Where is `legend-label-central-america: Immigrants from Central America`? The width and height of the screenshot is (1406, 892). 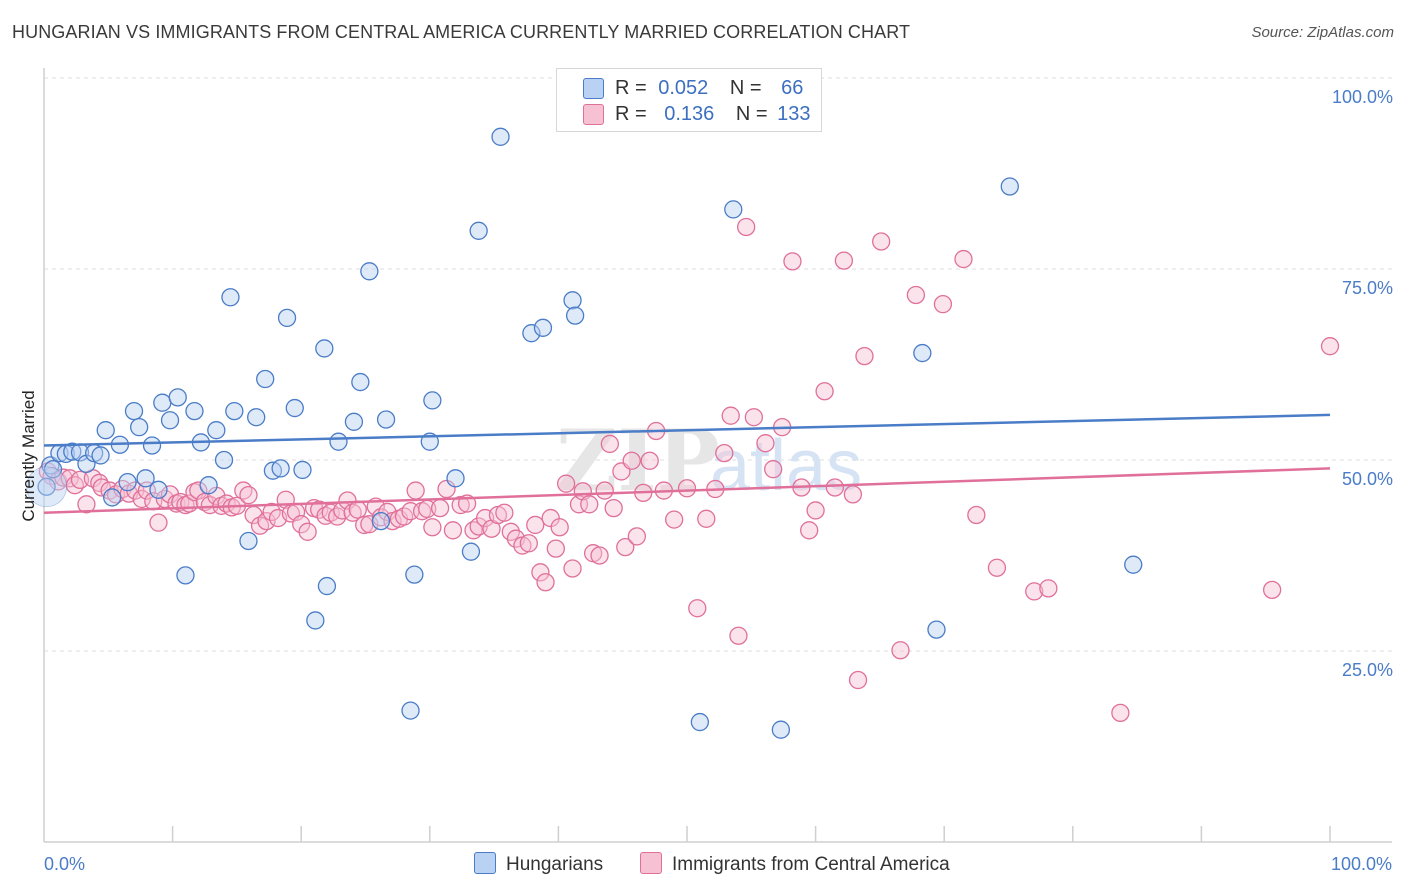
legend-label-central-america: Immigrants from Central America is located at coordinates (811, 864).